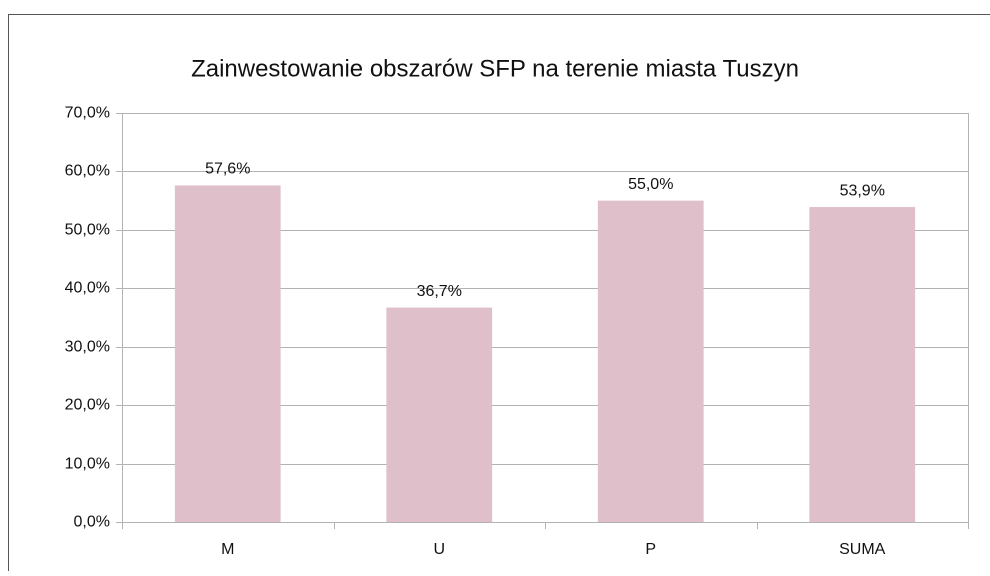 The height and width of the screenshot is (576, 990). What do you see at coordinates (87, 171) in the screenshot?
I see `y-tick-label: 60,0%` at bounding box center [87, 171].